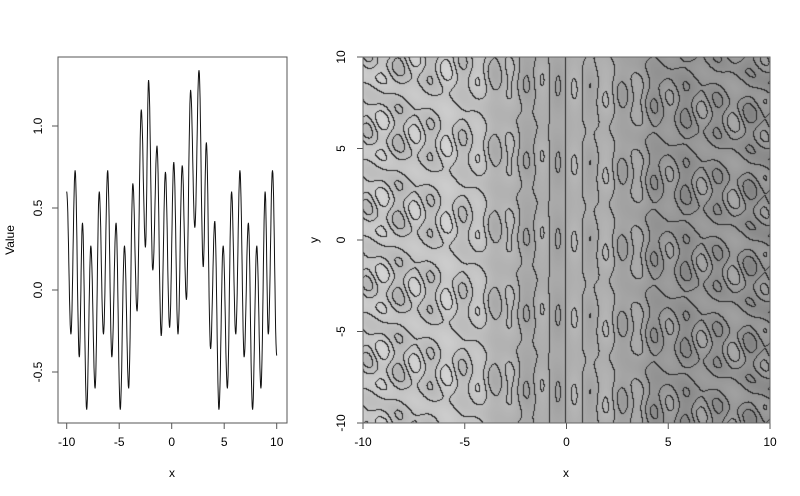 This screenshot has height=496, width=800. Describe the element at coordinates (349, 241) in the screenshot. I see `y-axis: -10 -5 0 5 10` at that location.